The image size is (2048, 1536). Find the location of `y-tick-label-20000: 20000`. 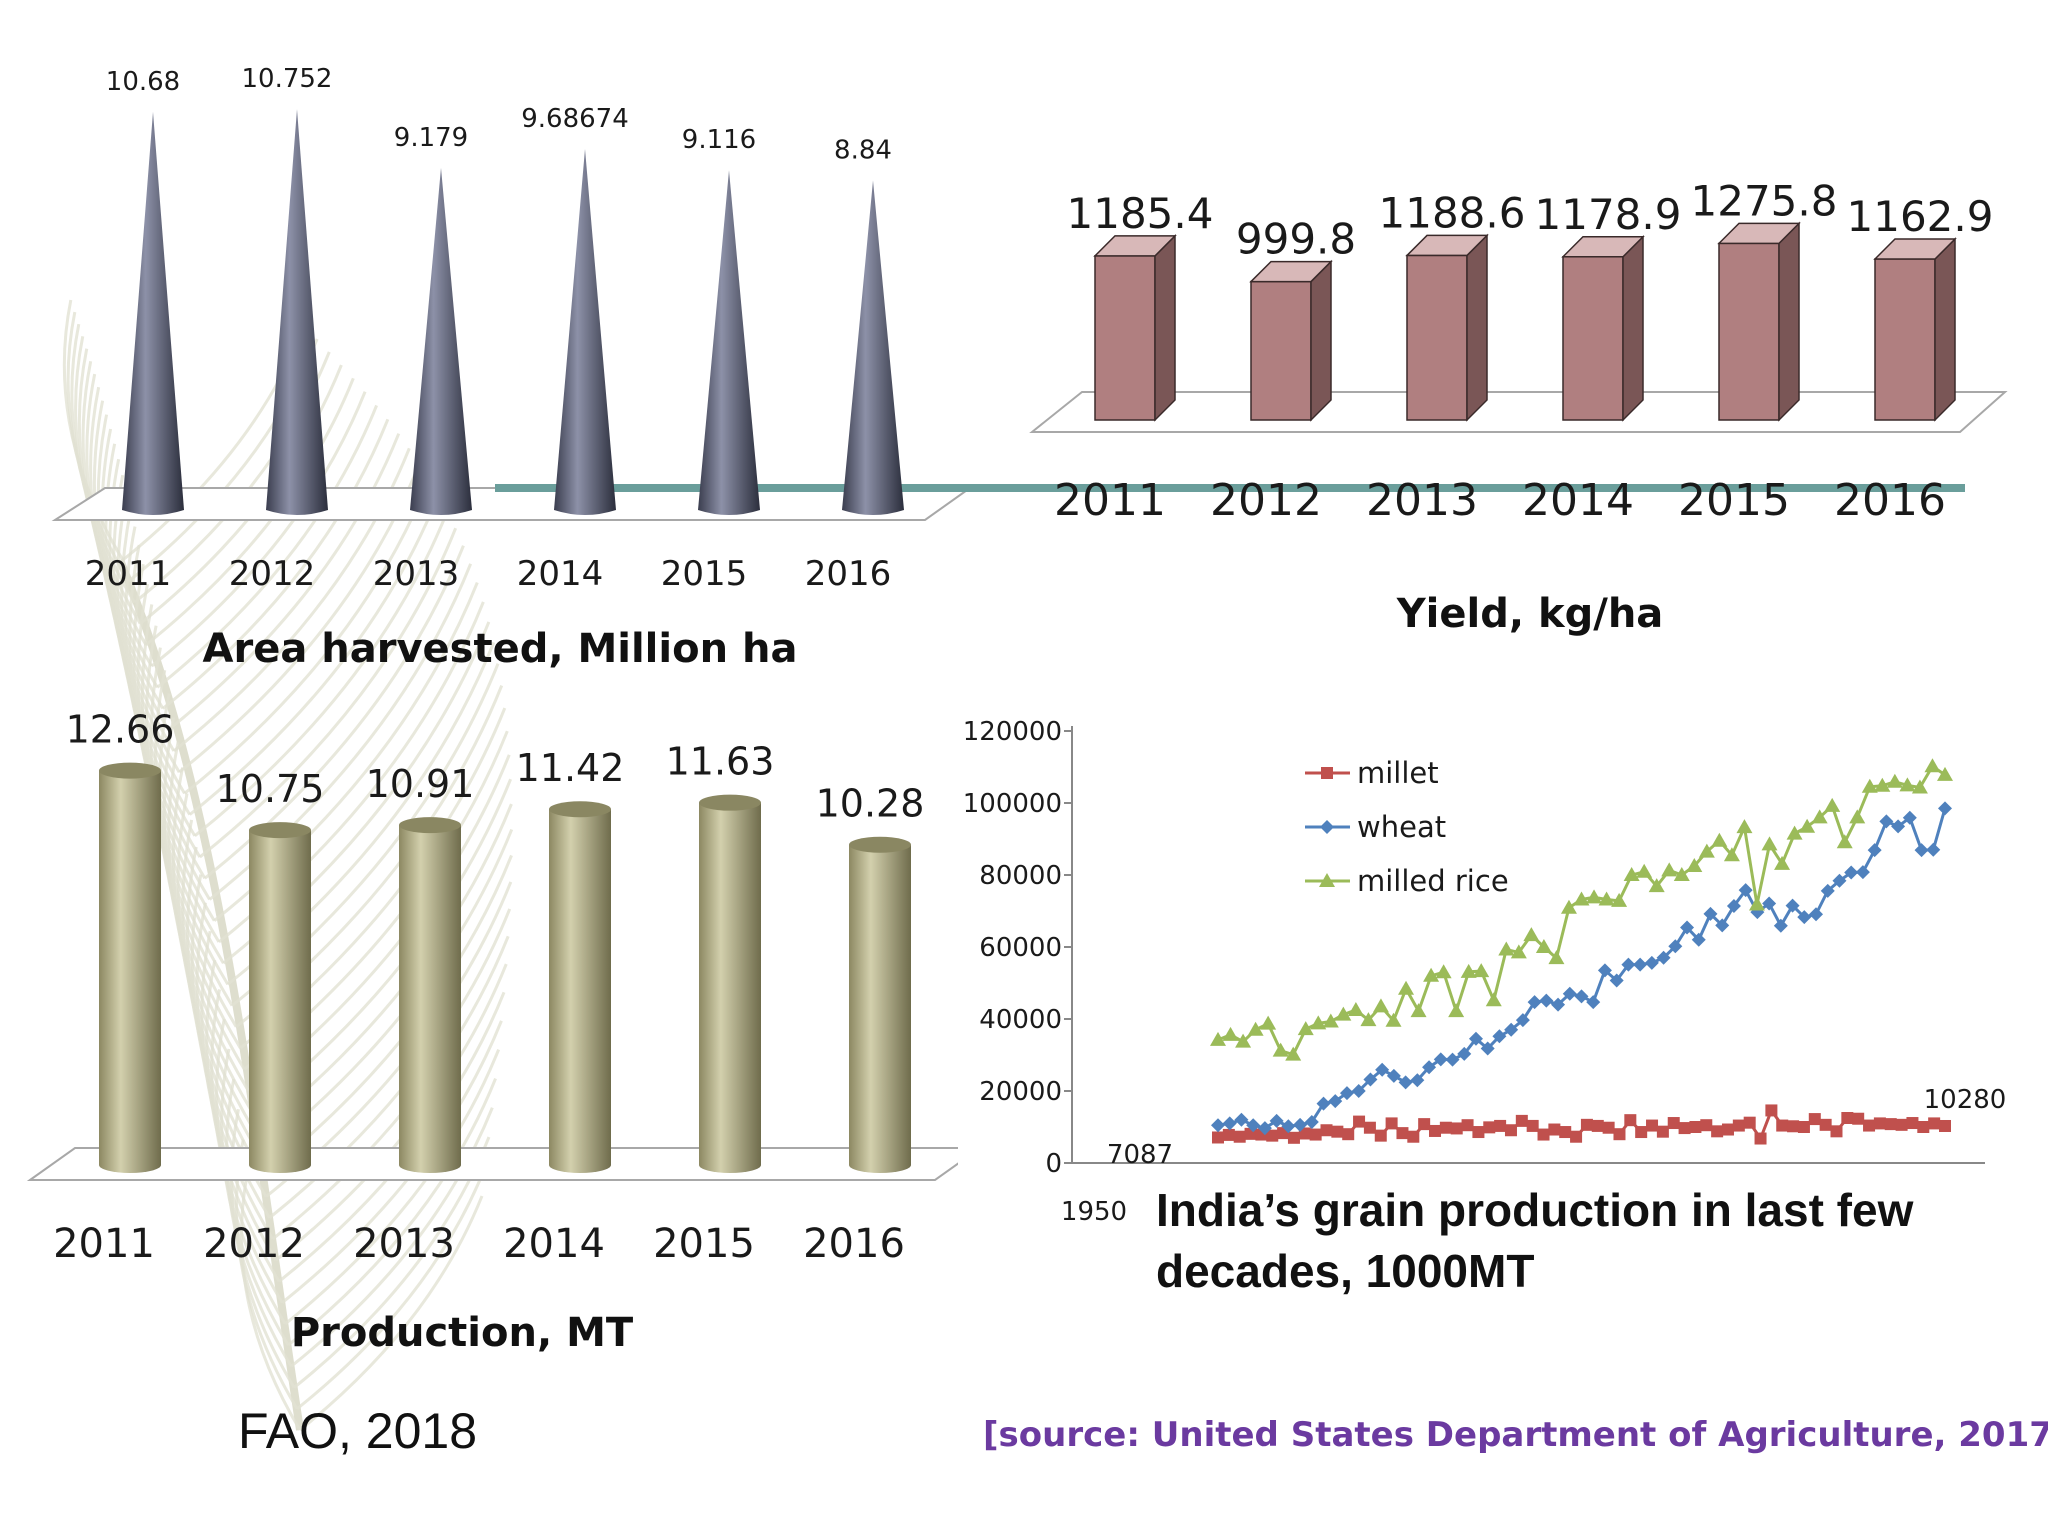

y-tick-label-20000: 20000 is located at coordinates (1020, 1092).